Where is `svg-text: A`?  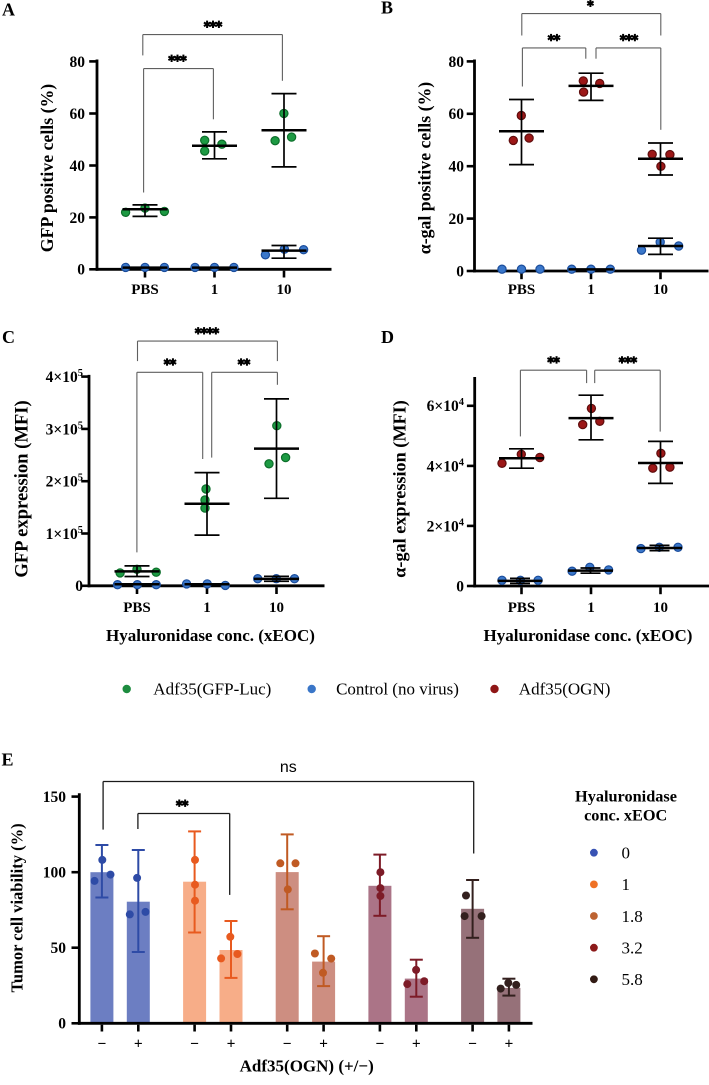 svg-text: A is located at coordinates (8, 9).